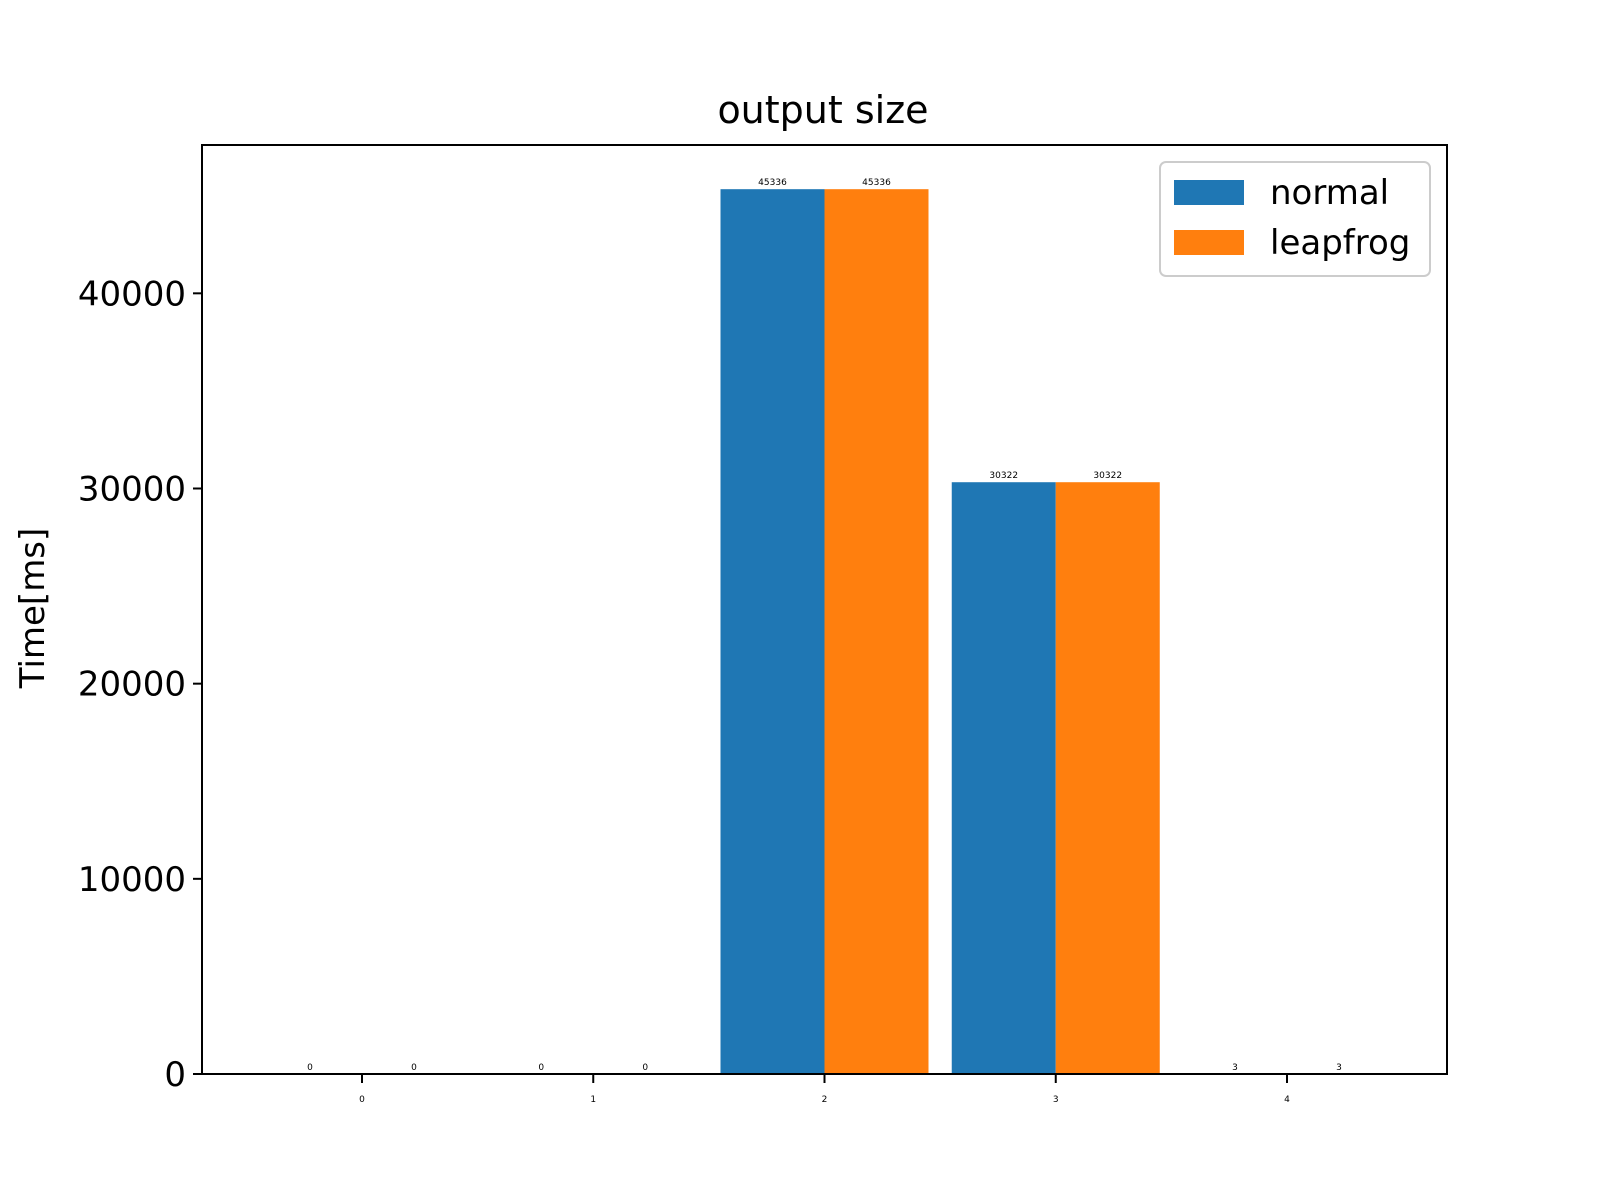 Image resolution: width=1600 pixels, height=1200 pixels. Describe the element at coordinates (541, 1068) in the screenshot. I see `bar-value-label-normal-1: 0` at that location.